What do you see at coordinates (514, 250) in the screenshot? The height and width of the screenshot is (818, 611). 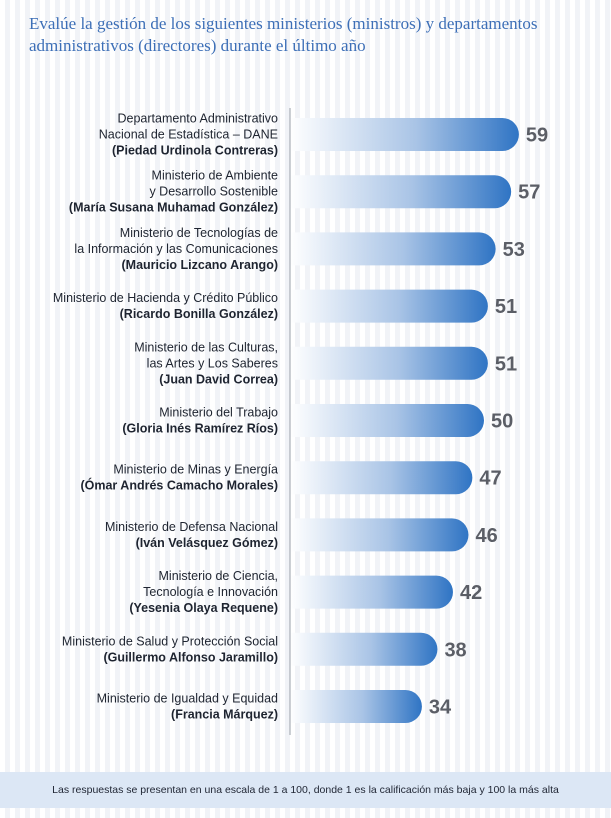 I see `value-label: 53` at bounding box center [514, 250].